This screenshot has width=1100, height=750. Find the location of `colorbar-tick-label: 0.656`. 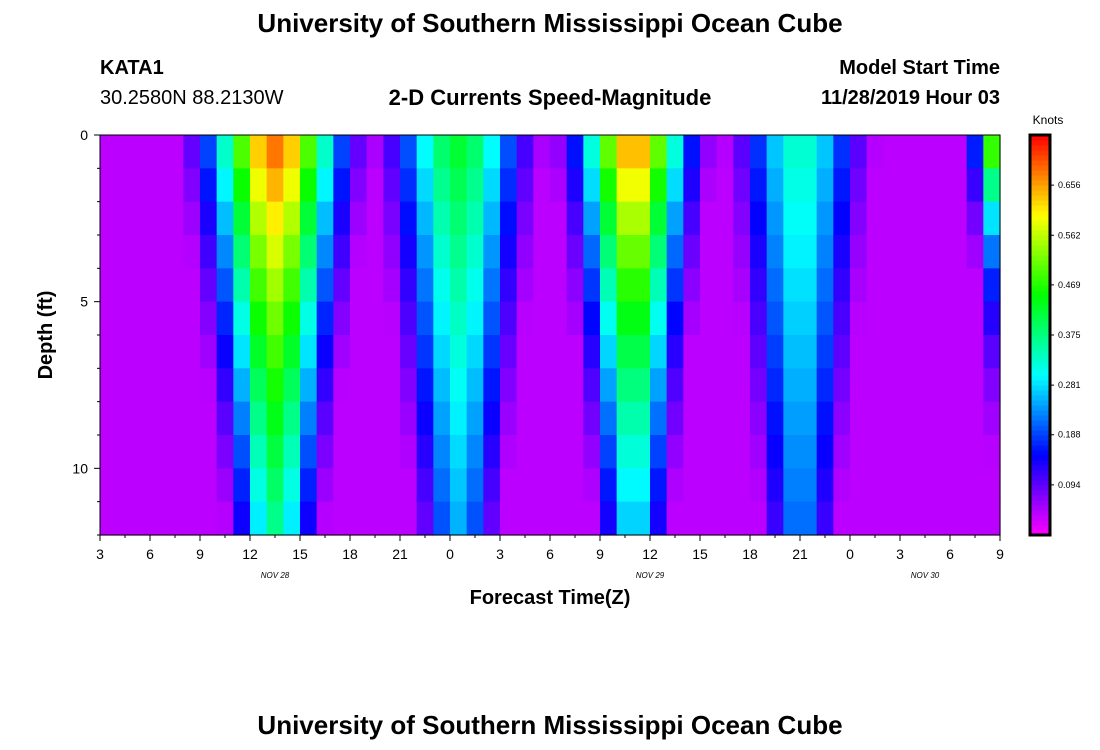

colorbar-tick-label: 0.656 is located at coordinates (1069, 185).